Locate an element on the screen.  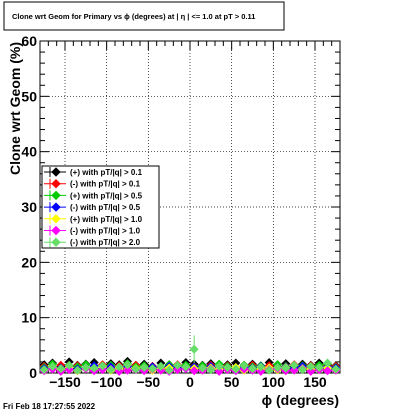
legend-entry: (-) with pT/|q| > 0.5 is located at coordinates (92, 207).